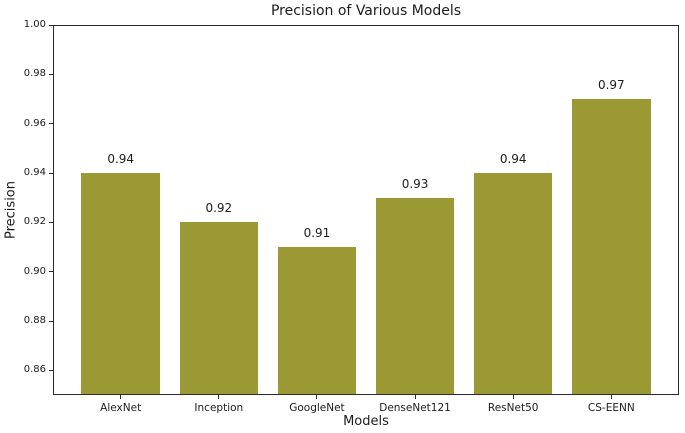 Image resolution: width=685 pixels, height=433 pixels. Describe the element at coordinates (611, 85) in the screenshot. I see `bar-value-label: 0.97` at that location.